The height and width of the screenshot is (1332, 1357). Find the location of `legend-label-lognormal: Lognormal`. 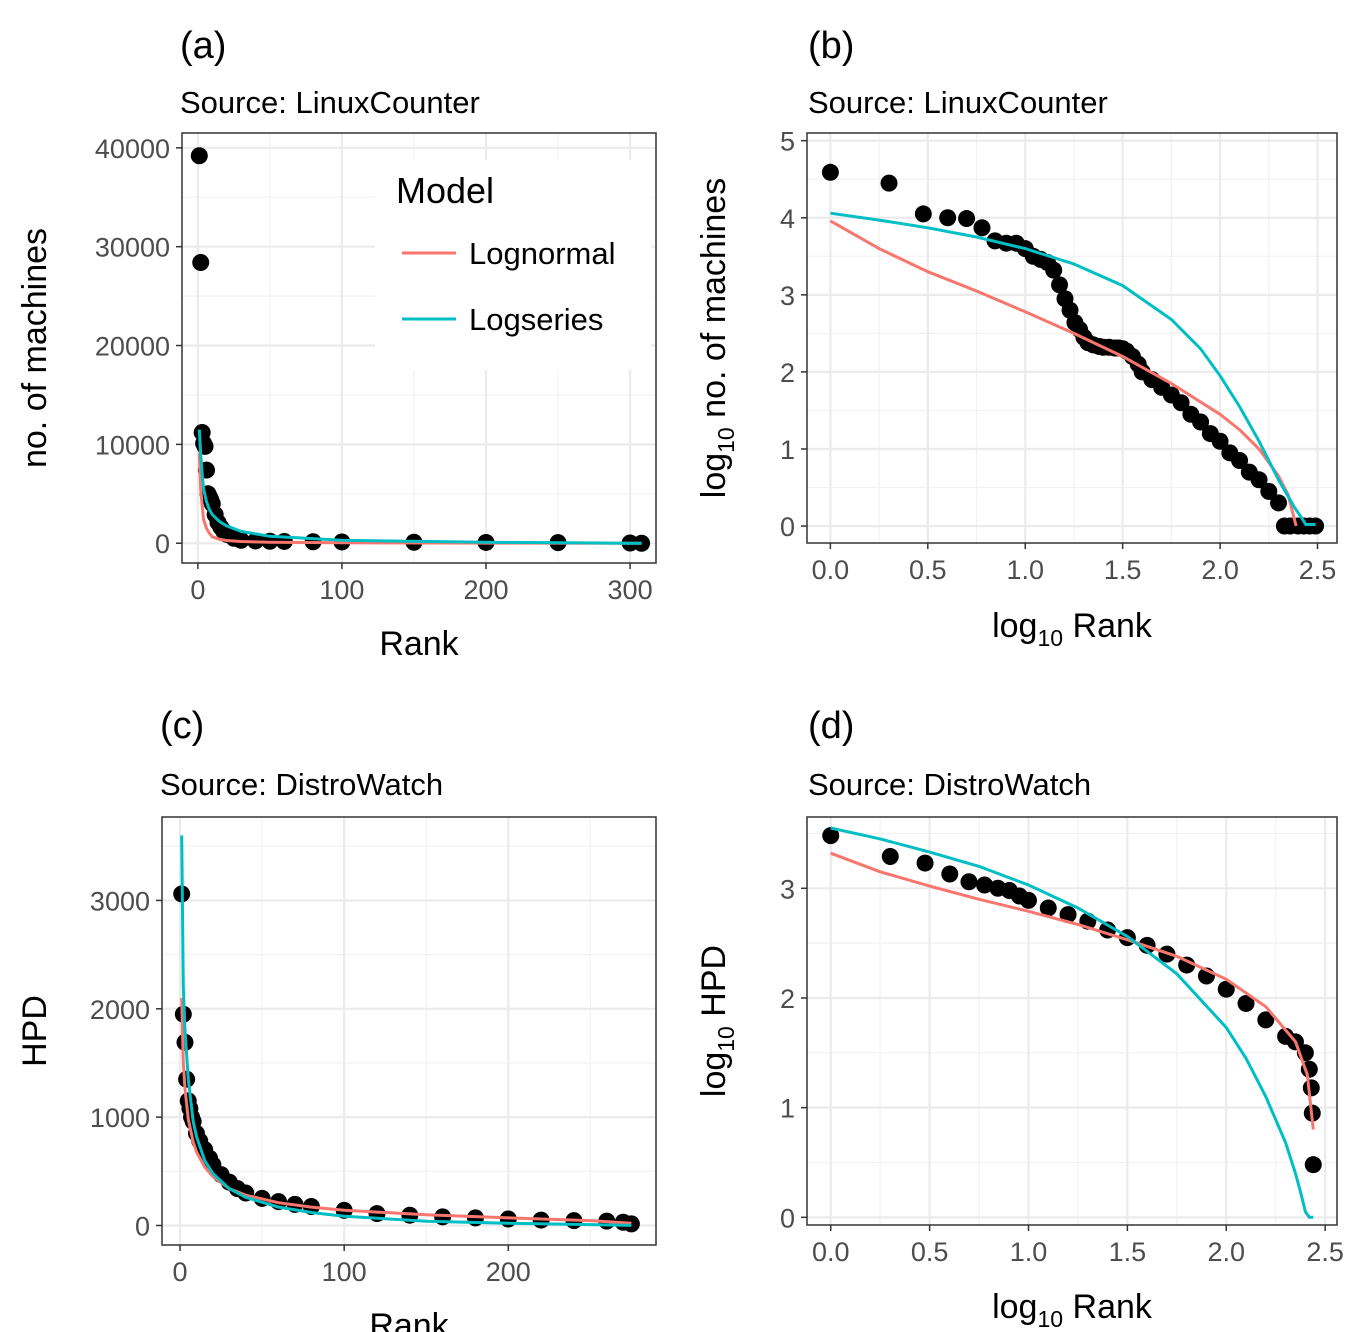

legend-label-lognormal: Lognormal is located at coordinates (542, 253).